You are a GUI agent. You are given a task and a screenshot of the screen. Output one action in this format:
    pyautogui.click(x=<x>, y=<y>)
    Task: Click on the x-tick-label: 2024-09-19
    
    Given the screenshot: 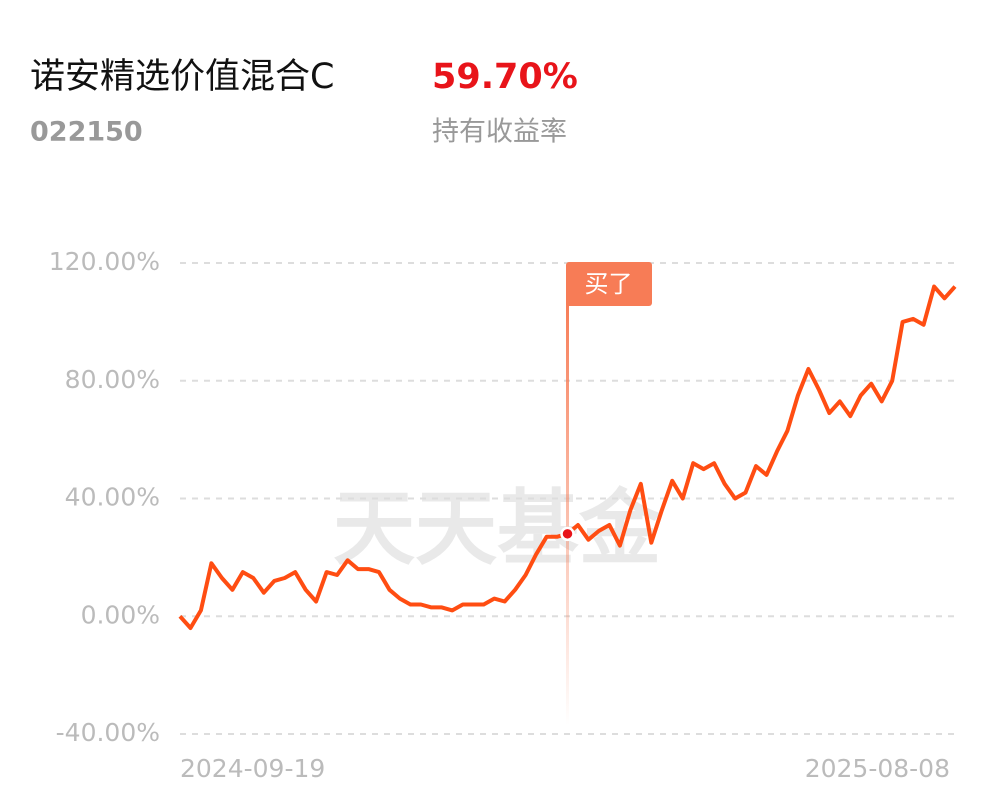 What is the action you would take?
    pyautogui.click(x=252, y=768)
    